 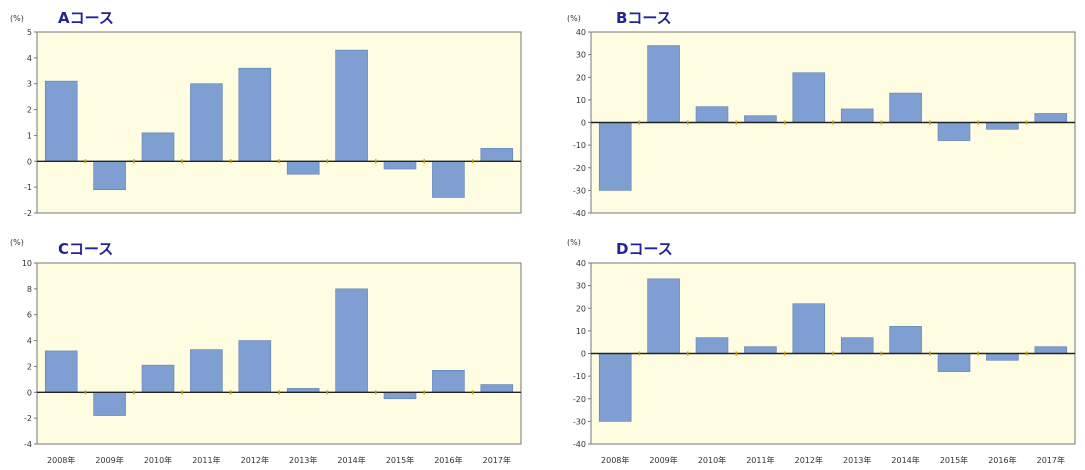 I want to click on y-tick-label: 8, so click(x=29, y=289).